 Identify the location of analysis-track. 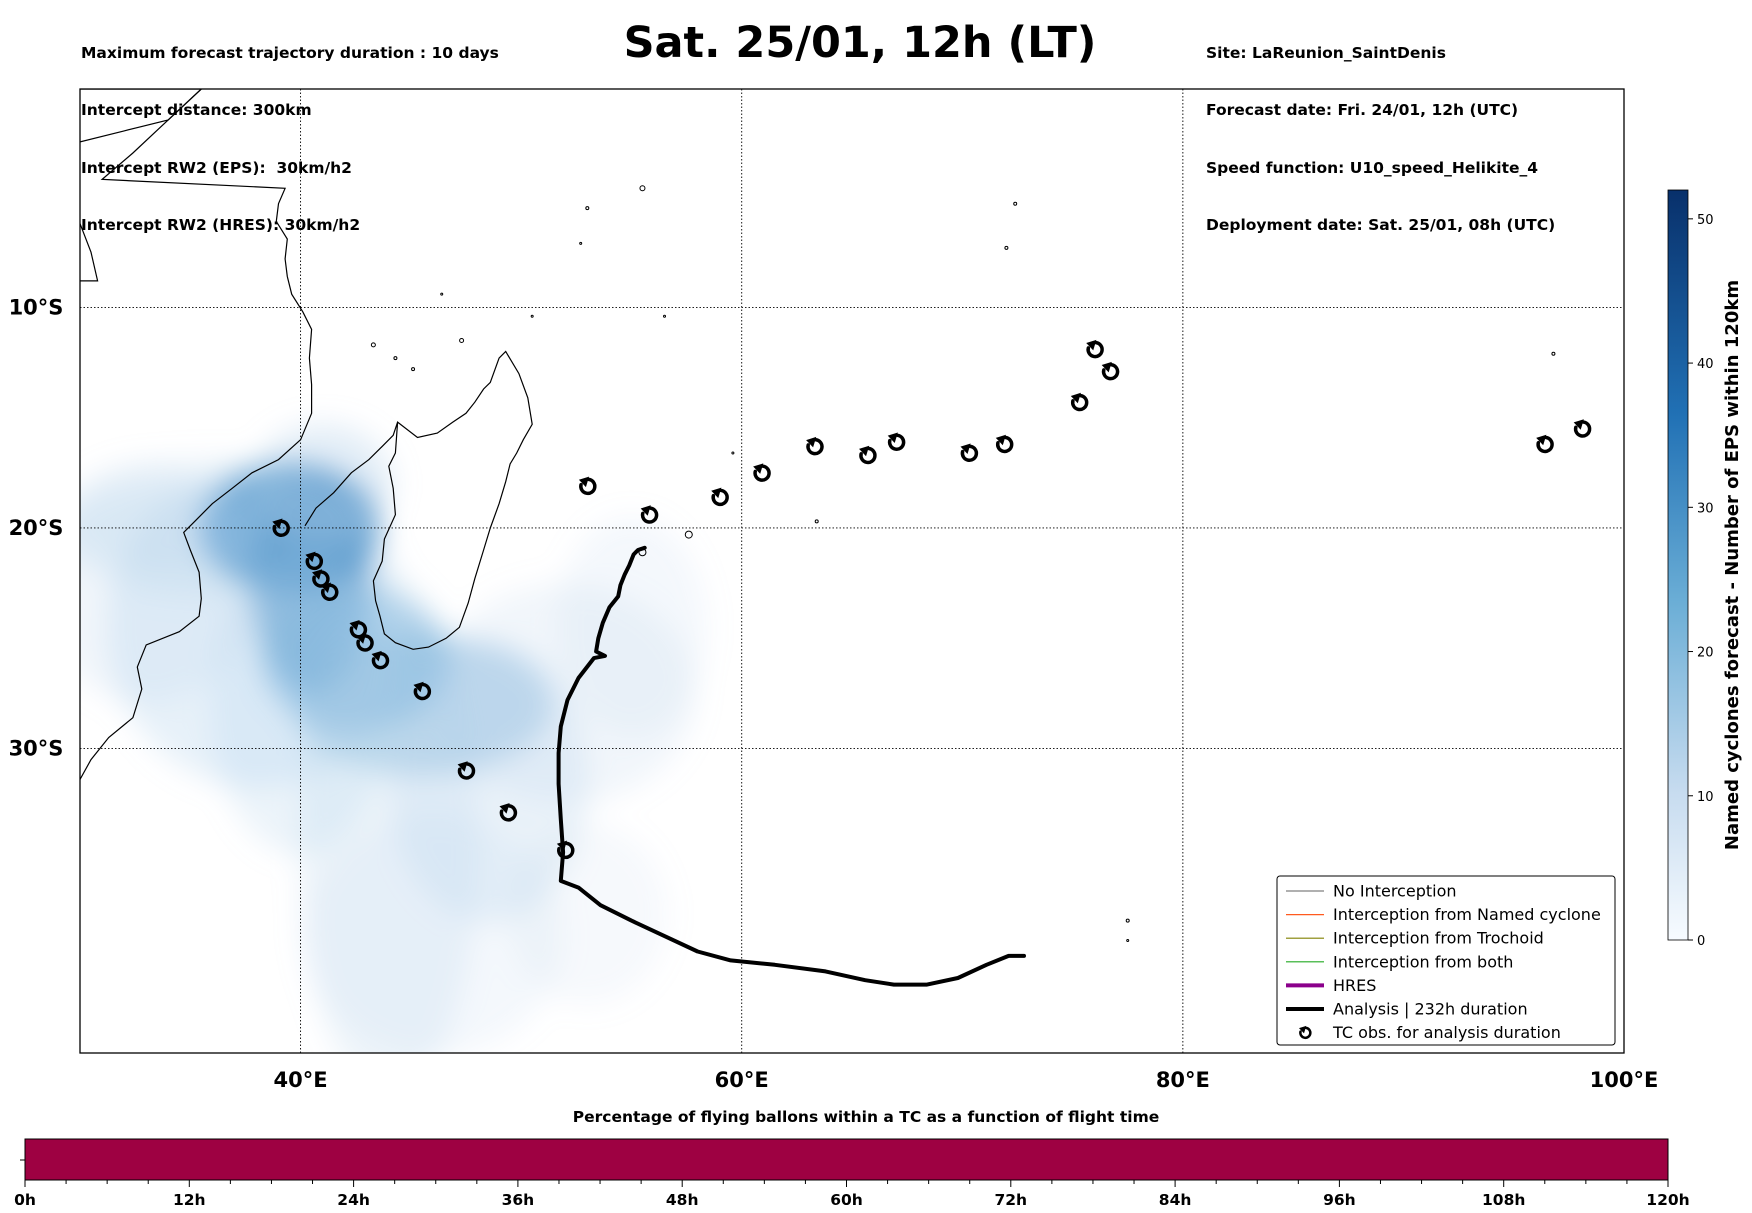
(791, 766).